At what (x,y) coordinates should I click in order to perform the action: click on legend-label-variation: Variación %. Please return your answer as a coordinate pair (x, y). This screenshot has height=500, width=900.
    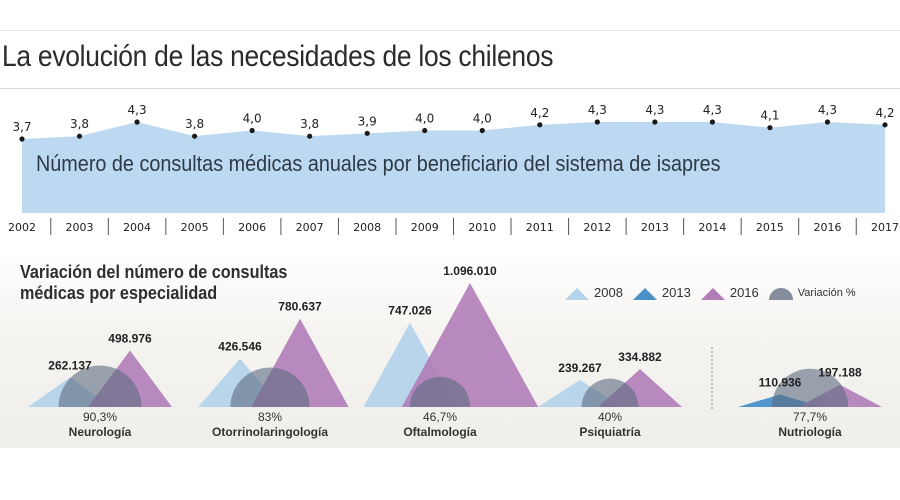
    Looking at the image, I should click on (826, 292).